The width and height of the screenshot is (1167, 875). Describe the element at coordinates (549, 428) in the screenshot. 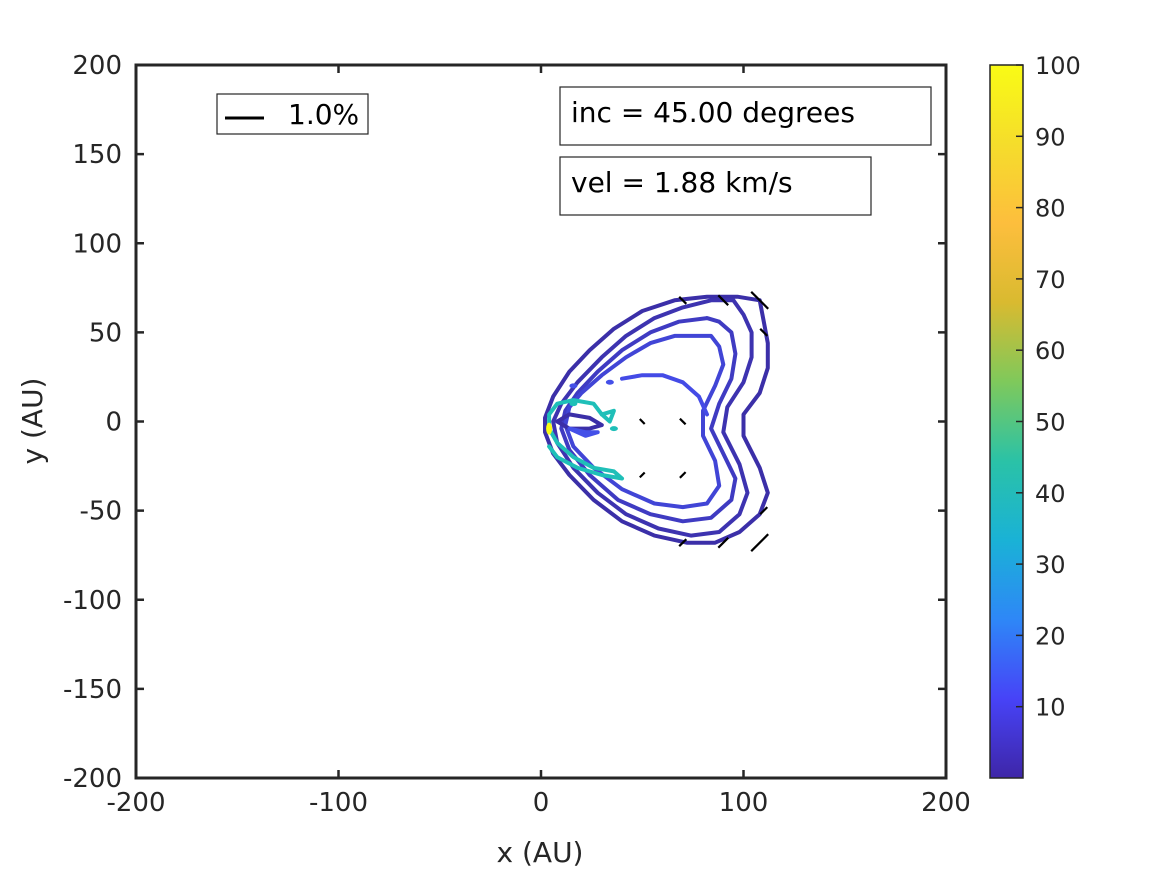

I see `peak-marker` at that location.